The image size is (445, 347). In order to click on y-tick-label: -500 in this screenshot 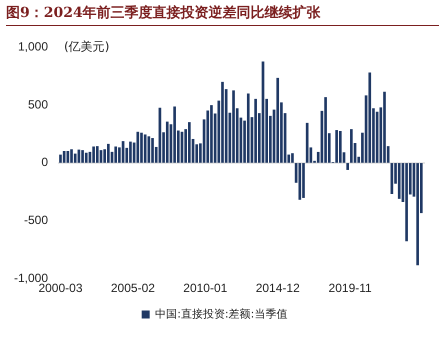, I will do `click(36, 220)`.